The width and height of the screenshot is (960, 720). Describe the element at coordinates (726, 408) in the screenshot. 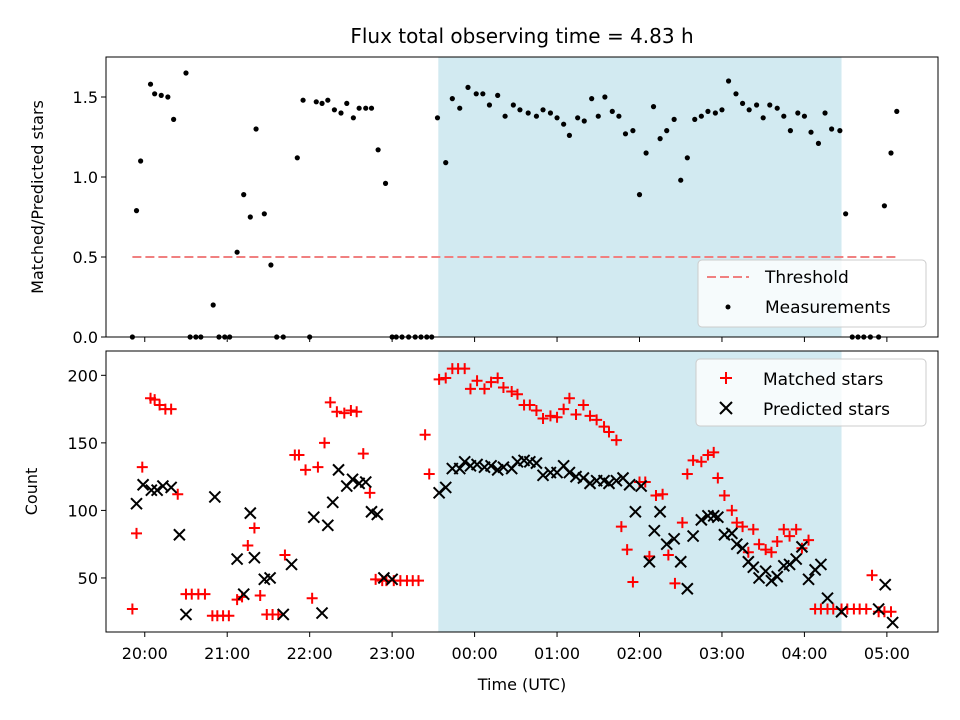

I see `legend-predicted-swatch` at that location.